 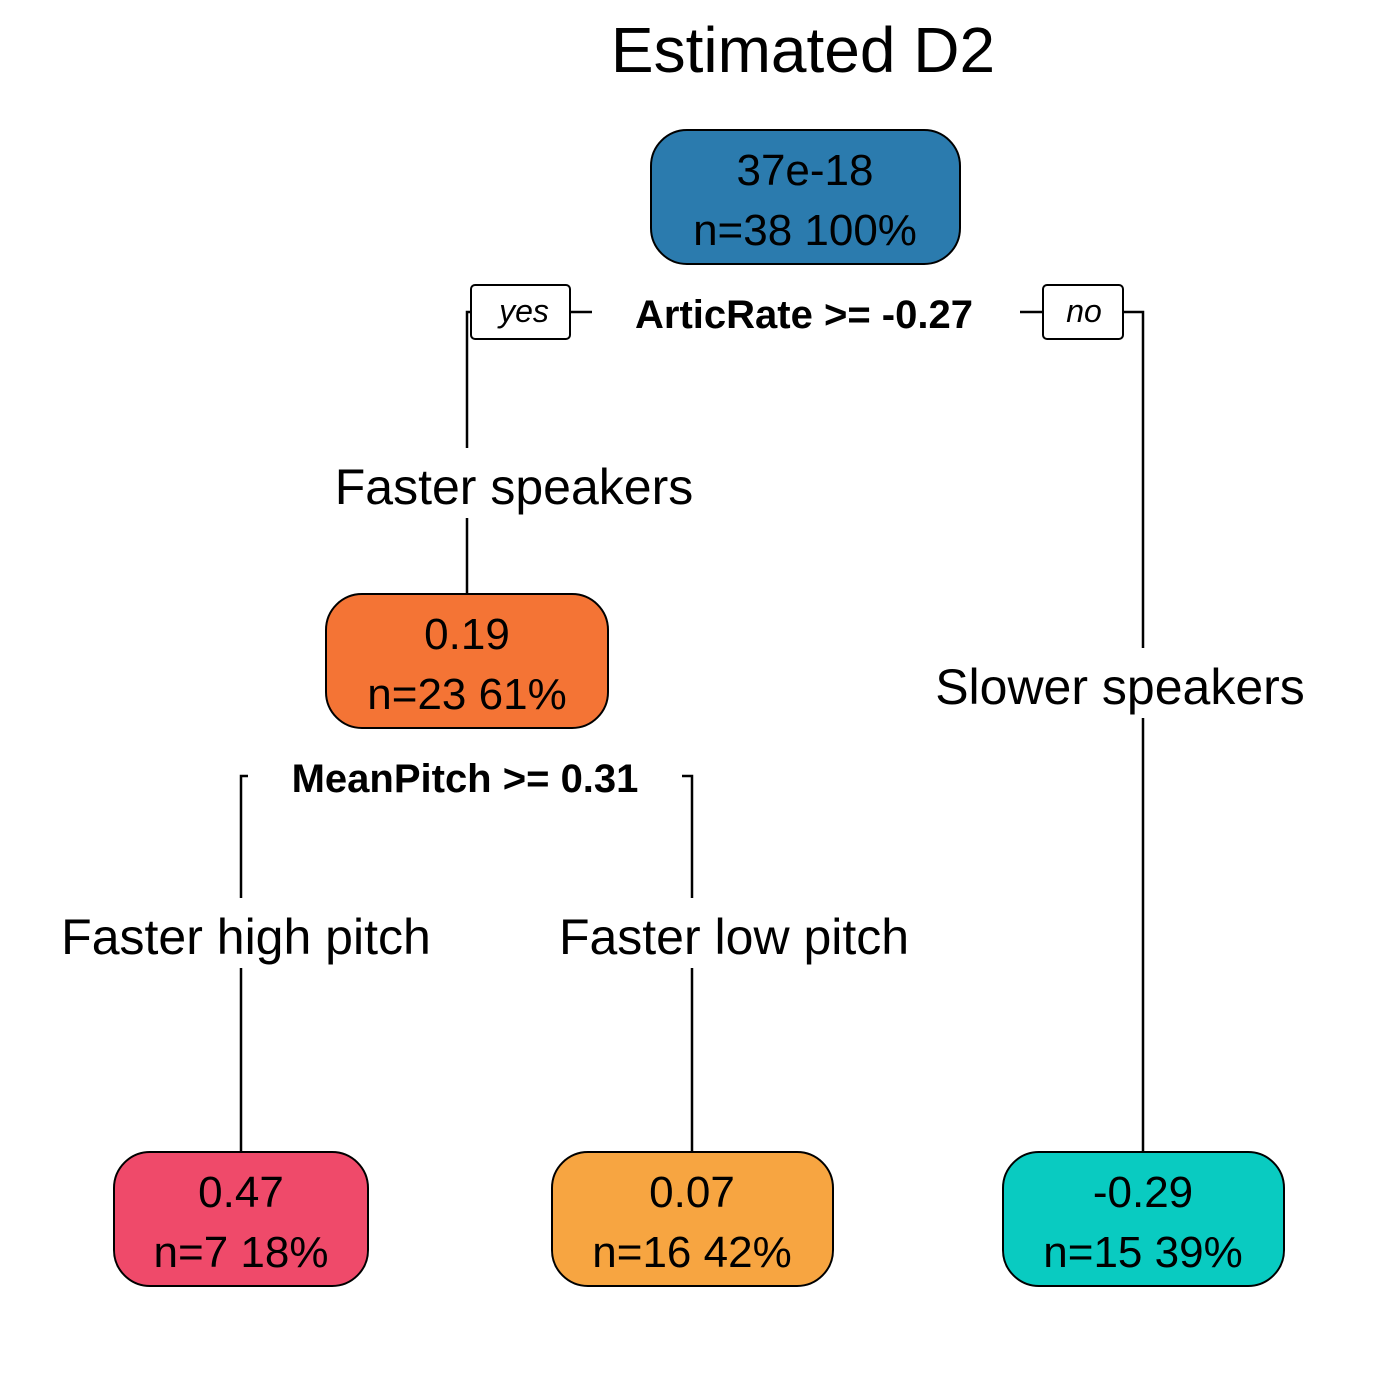 I want to click on root-split: yes ArticRate >= -0.27 no, so click(x=797, y=312).